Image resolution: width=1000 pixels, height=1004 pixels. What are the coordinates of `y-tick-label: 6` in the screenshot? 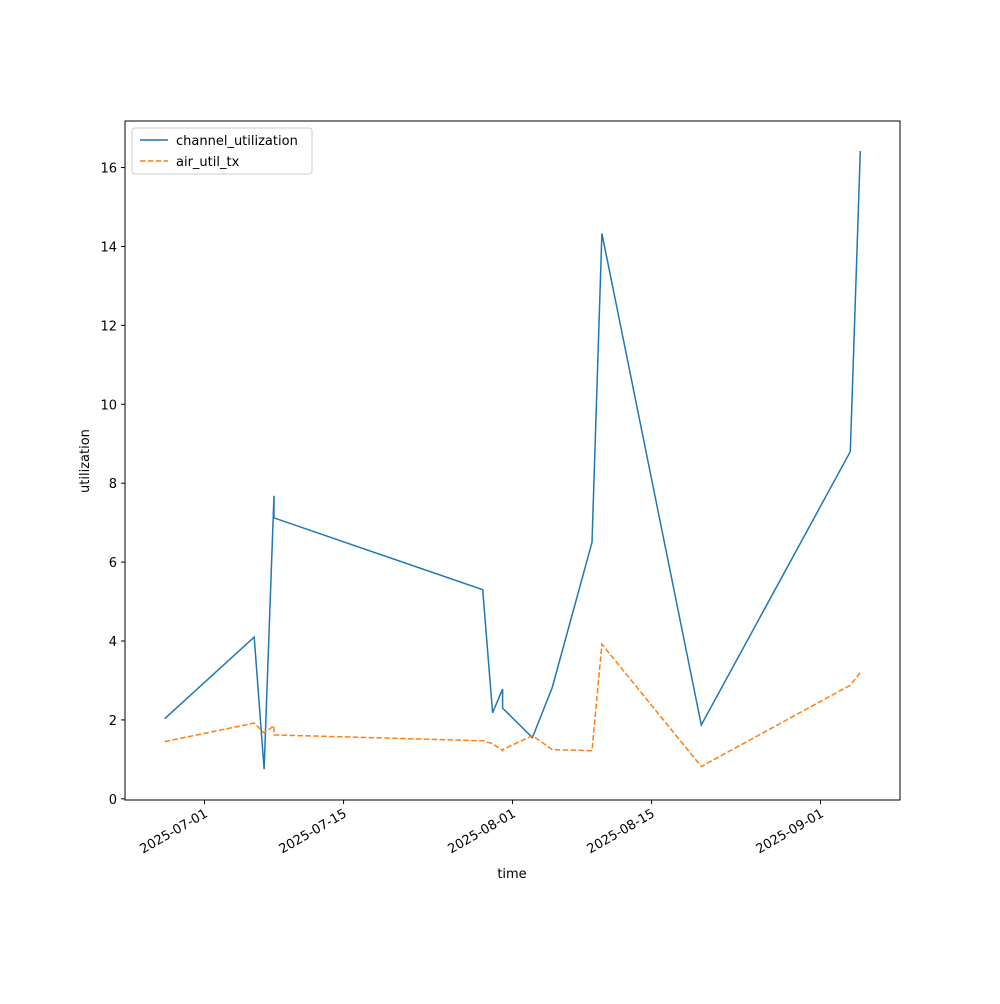 It's located at (113, 563).